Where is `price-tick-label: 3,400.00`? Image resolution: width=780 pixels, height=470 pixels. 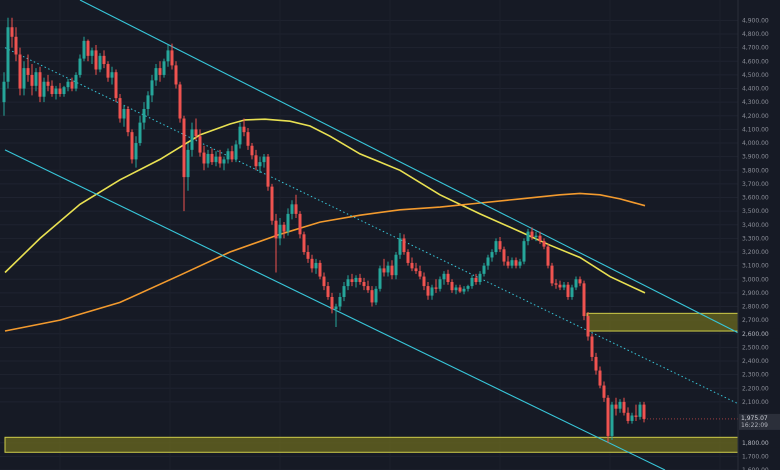 price-tick-label: 3,400.00 is located at coordinates (755, 225).